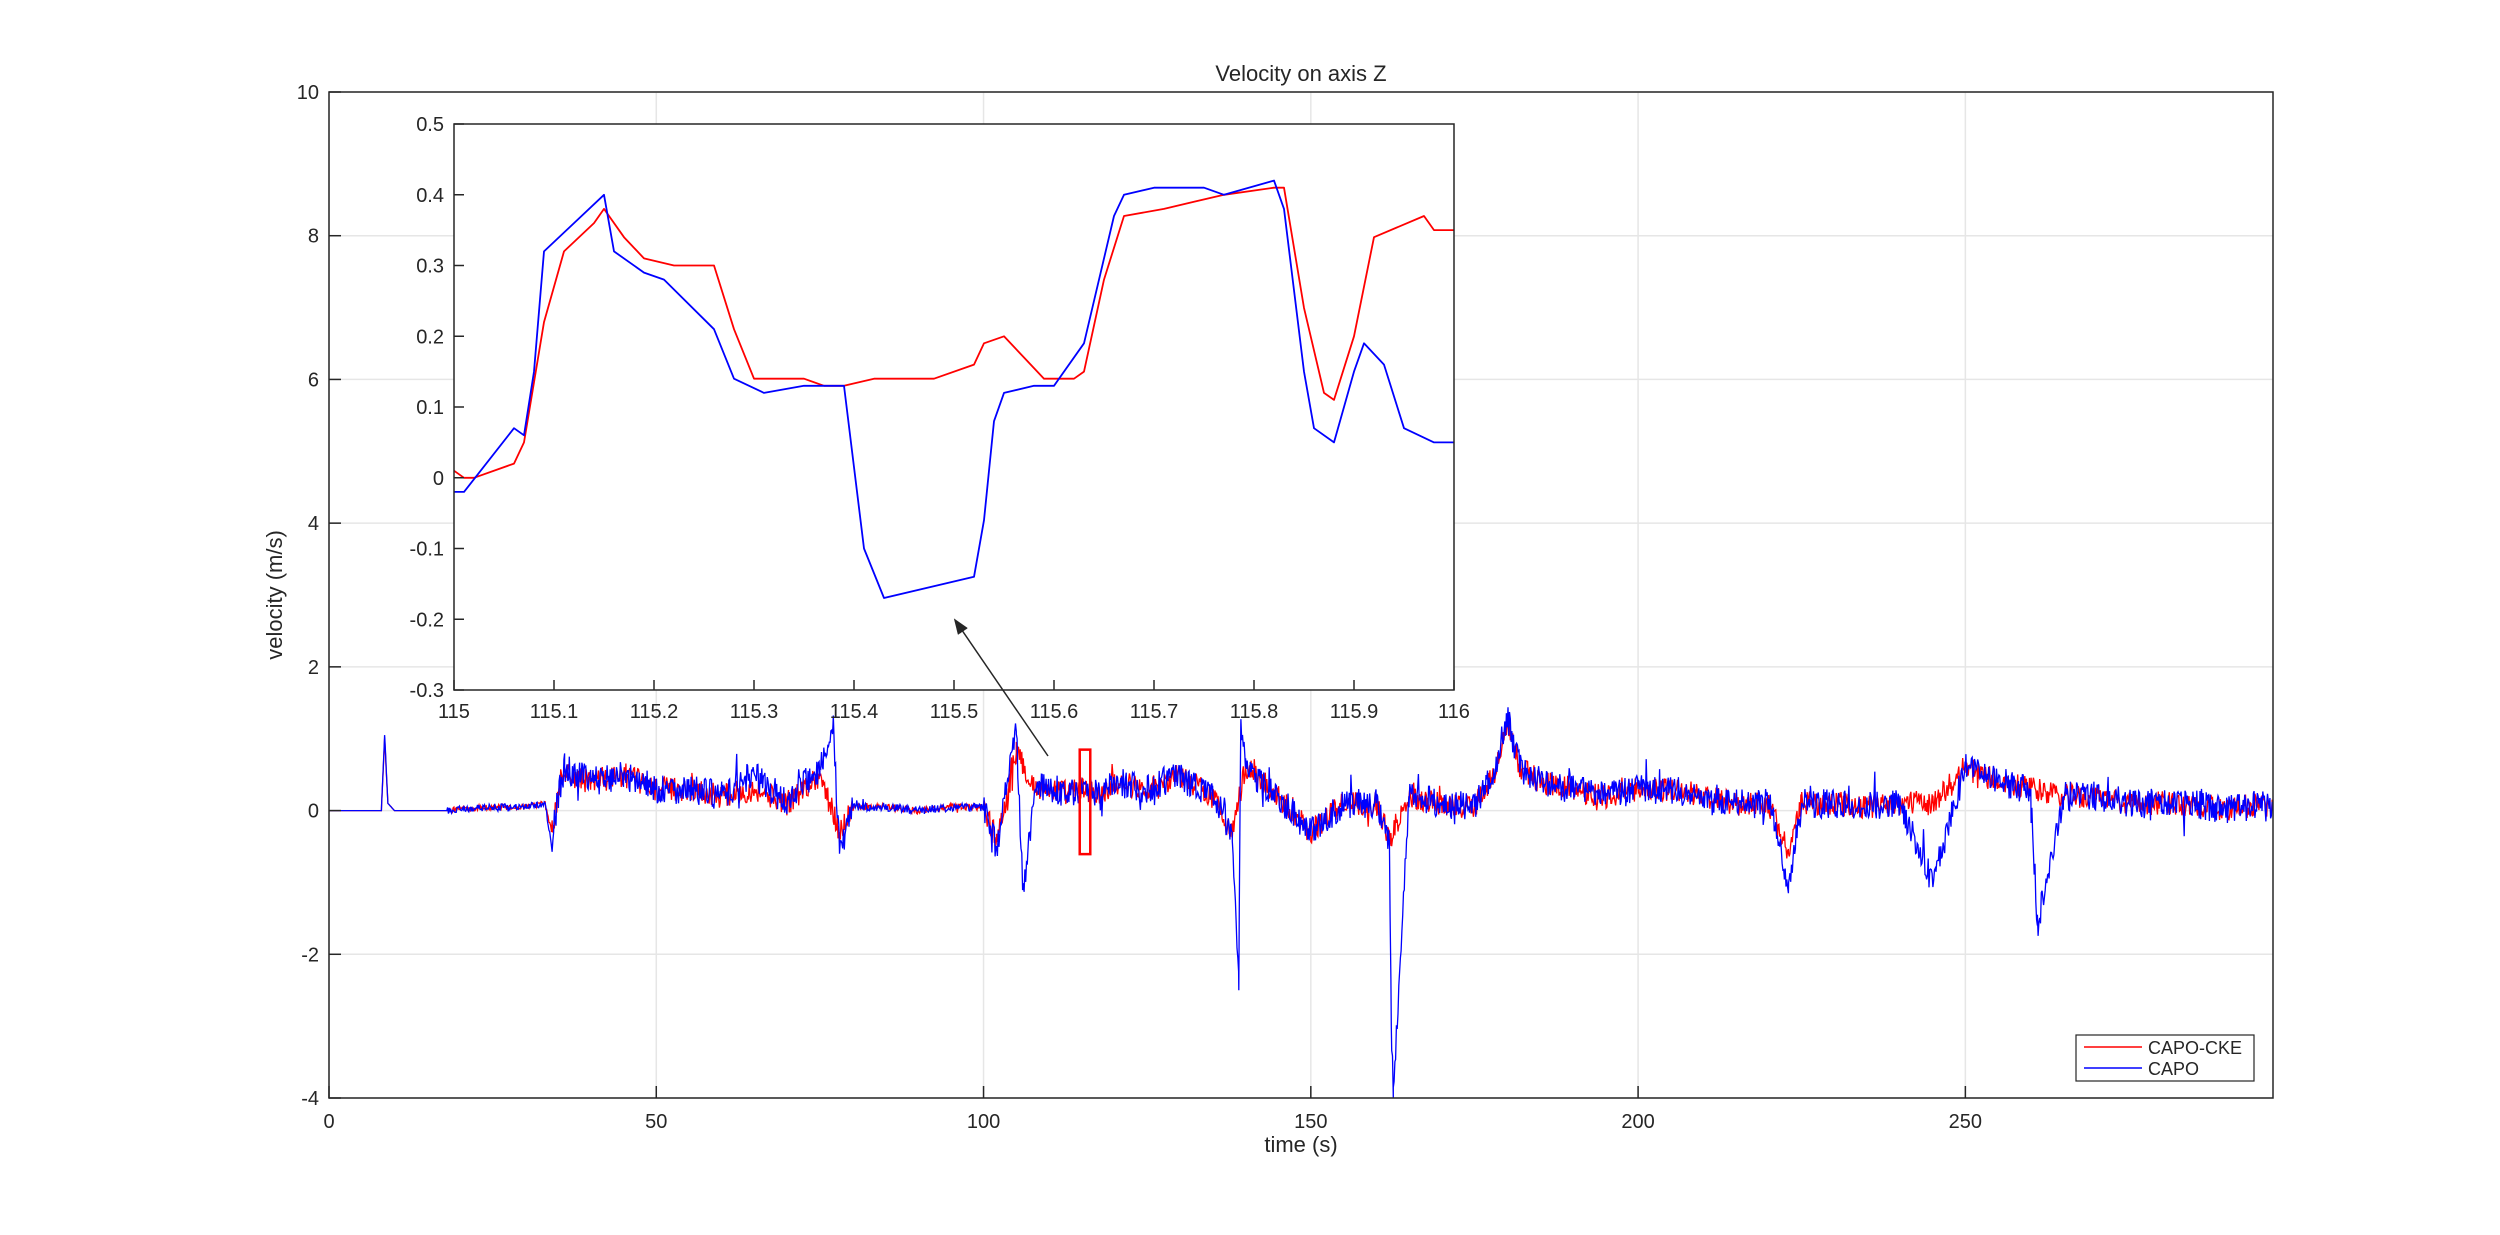  I want to click on chart-title: Velocity on axis Z, so click(1300, 73).